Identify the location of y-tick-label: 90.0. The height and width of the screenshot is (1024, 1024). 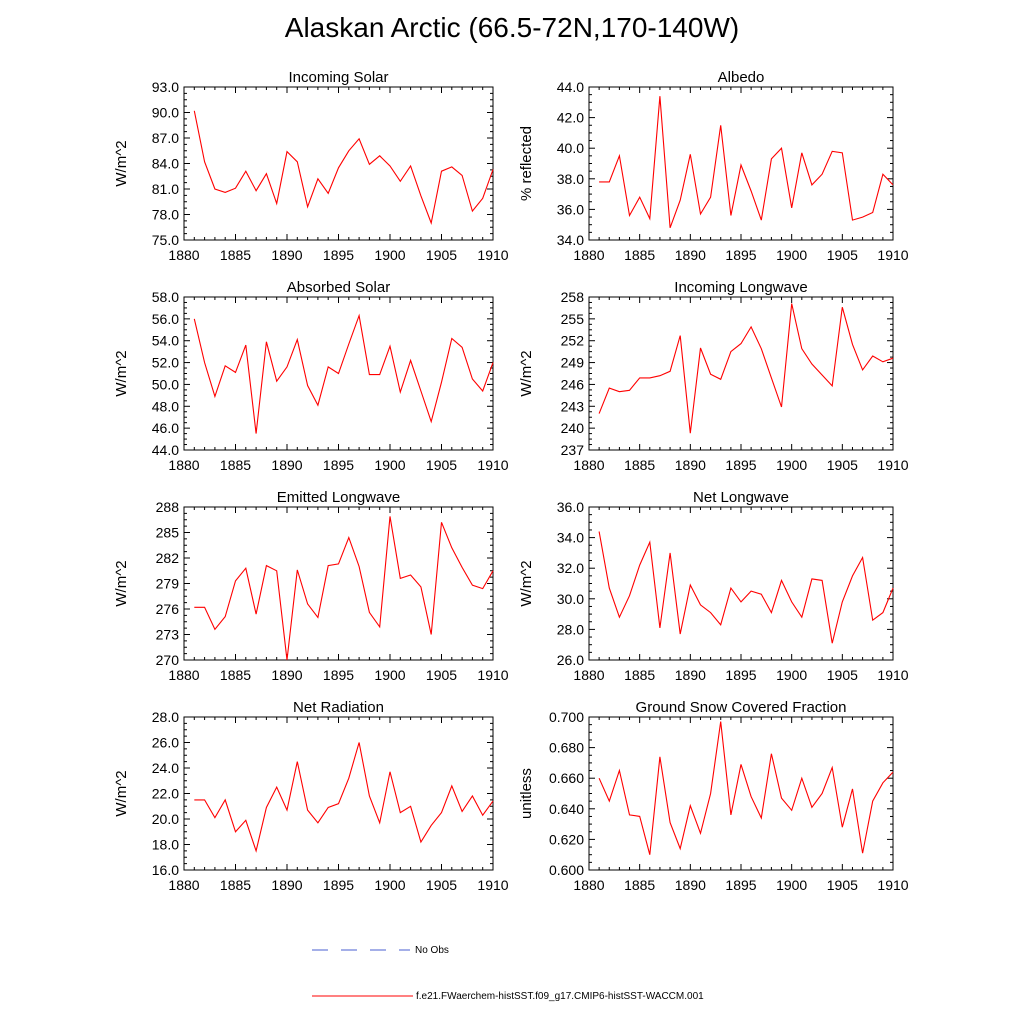
(165, 113).